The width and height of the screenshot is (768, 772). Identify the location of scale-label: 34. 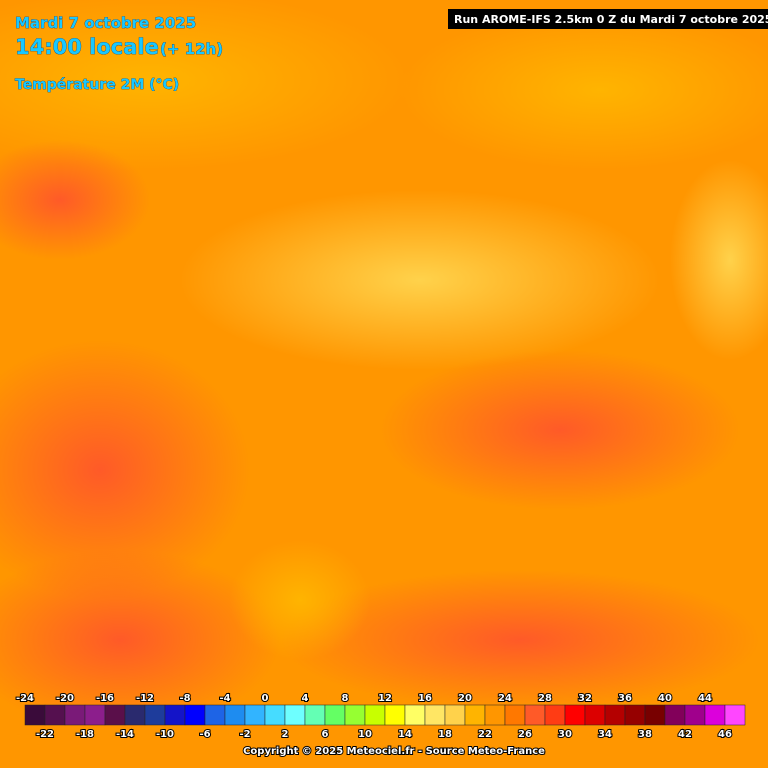
(605, 734).